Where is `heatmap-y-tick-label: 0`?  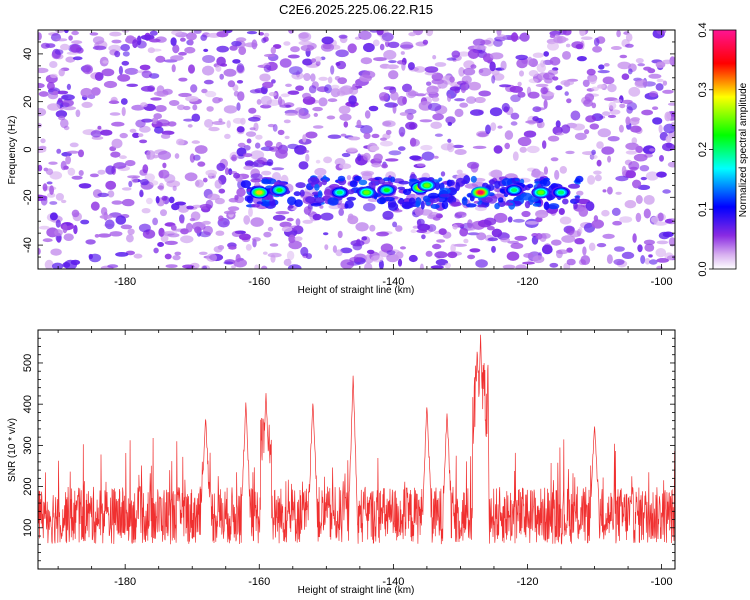 heatmap-y-tick-label: 0 is located at coordinates (28, 149).